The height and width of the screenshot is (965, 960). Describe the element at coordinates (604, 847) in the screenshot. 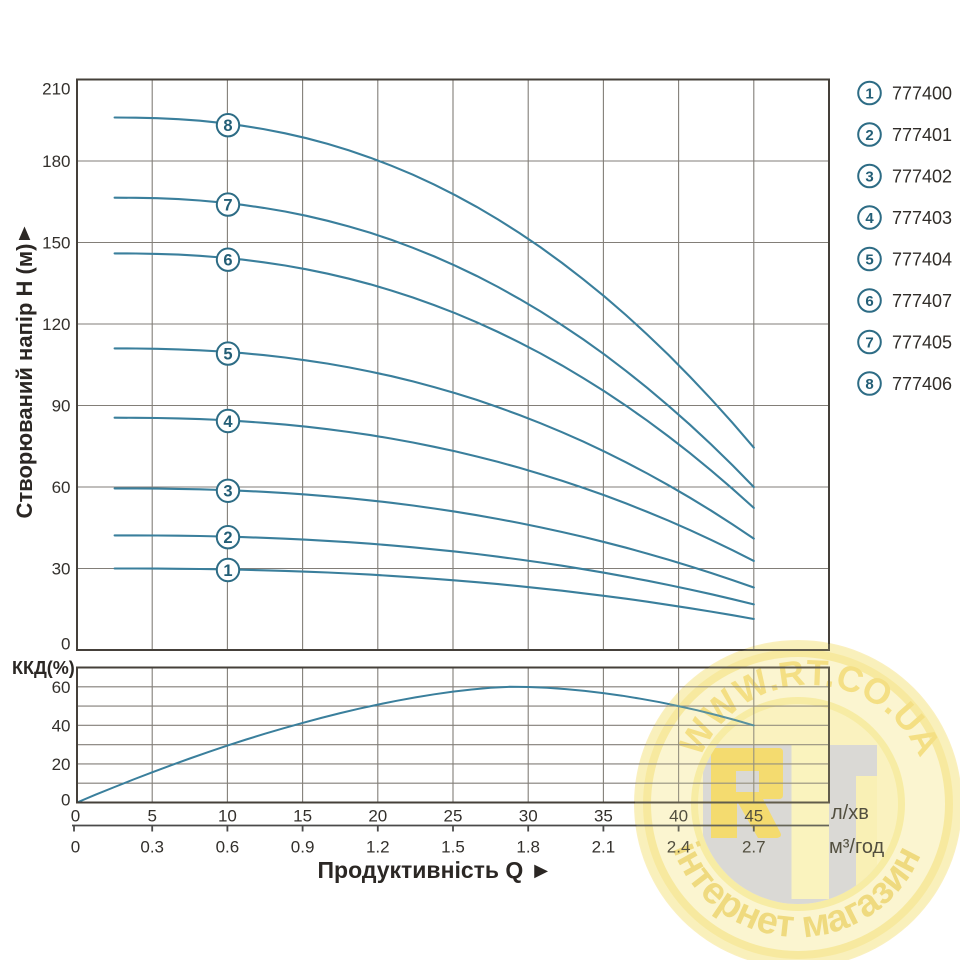

I see `svg-text: 2.1` at that location.